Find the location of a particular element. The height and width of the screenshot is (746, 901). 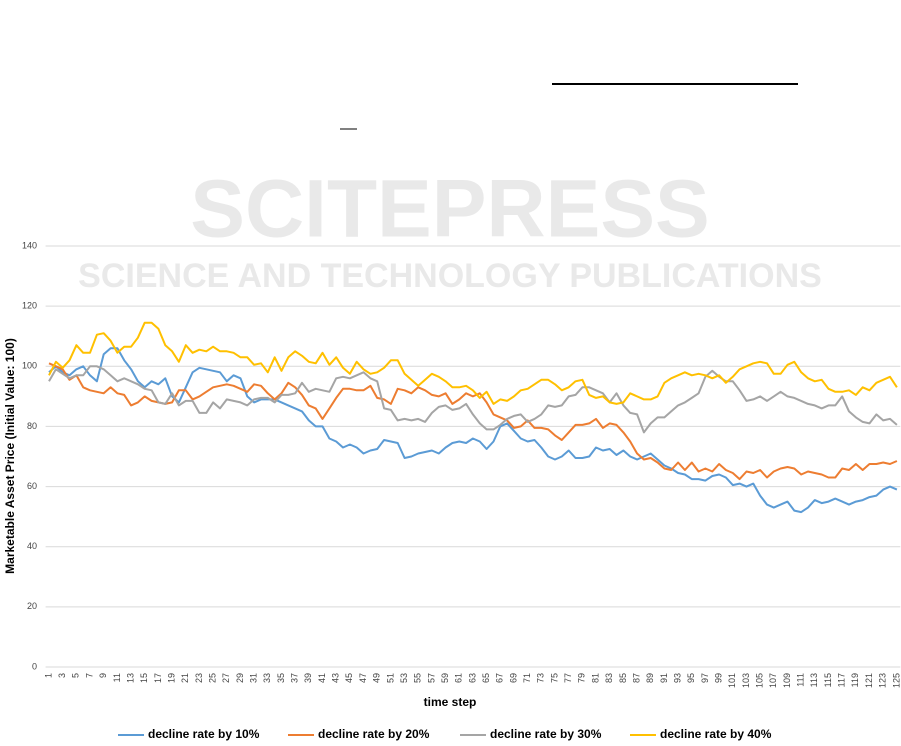

x-tick-label: 23 is located at coordinates (199, 678).